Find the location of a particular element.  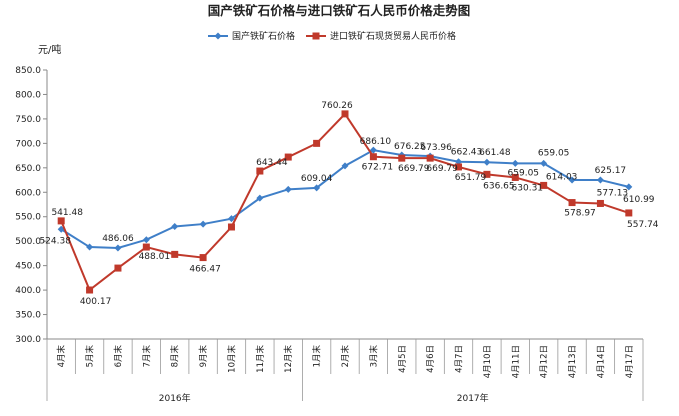

y-axis-unit: 元/吨 is located at coordinates (49, 49).